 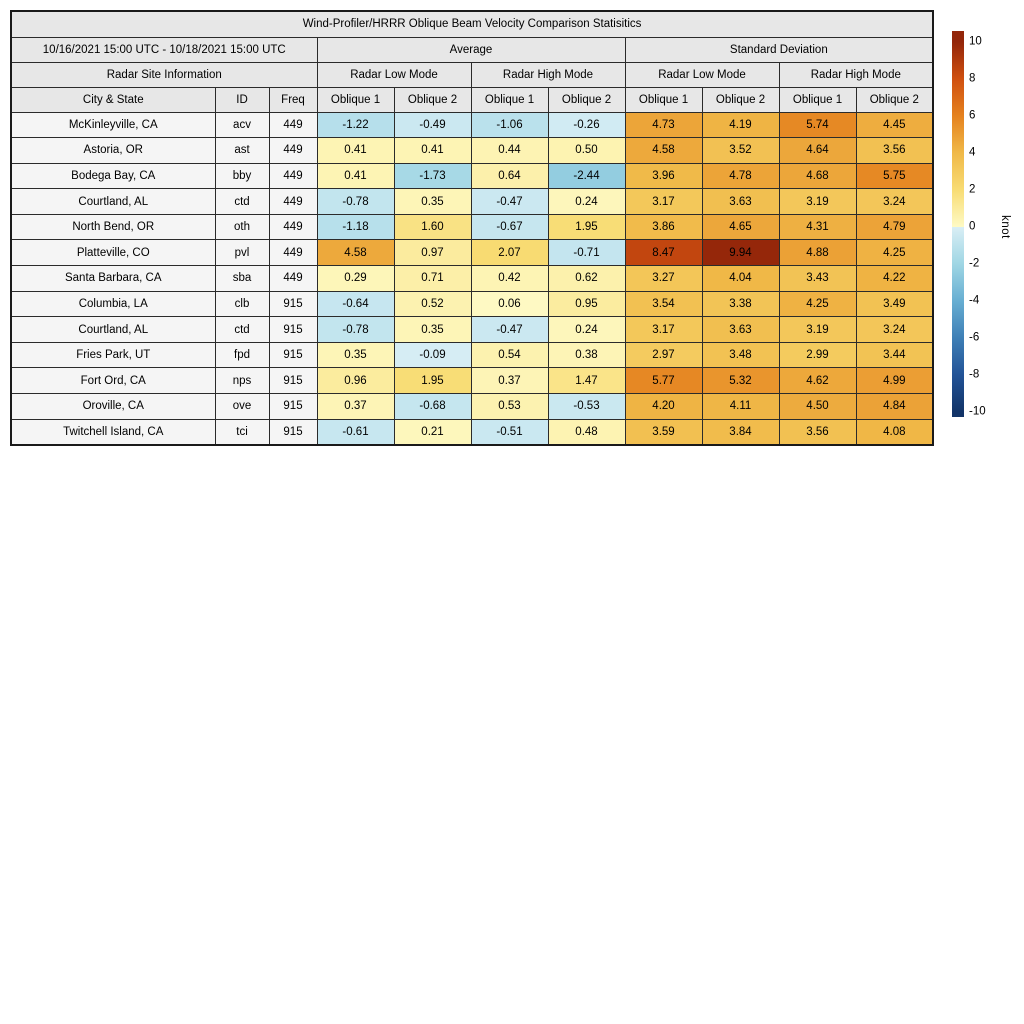 What do you see at coordinates (242, 99) in the screenshot?
I see `col-header-id: ID` at bounding box center [242, 99].